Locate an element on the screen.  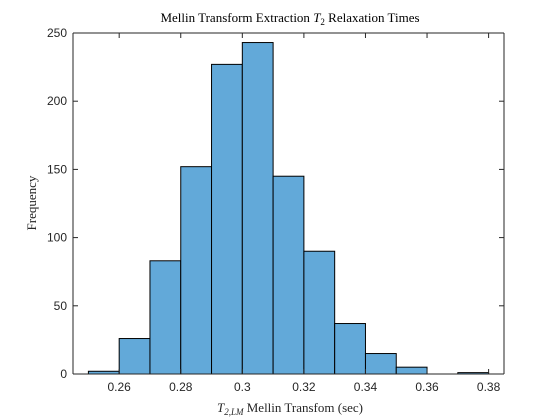
x-tick-label: 0.32 is located at coordinates (304, 387).